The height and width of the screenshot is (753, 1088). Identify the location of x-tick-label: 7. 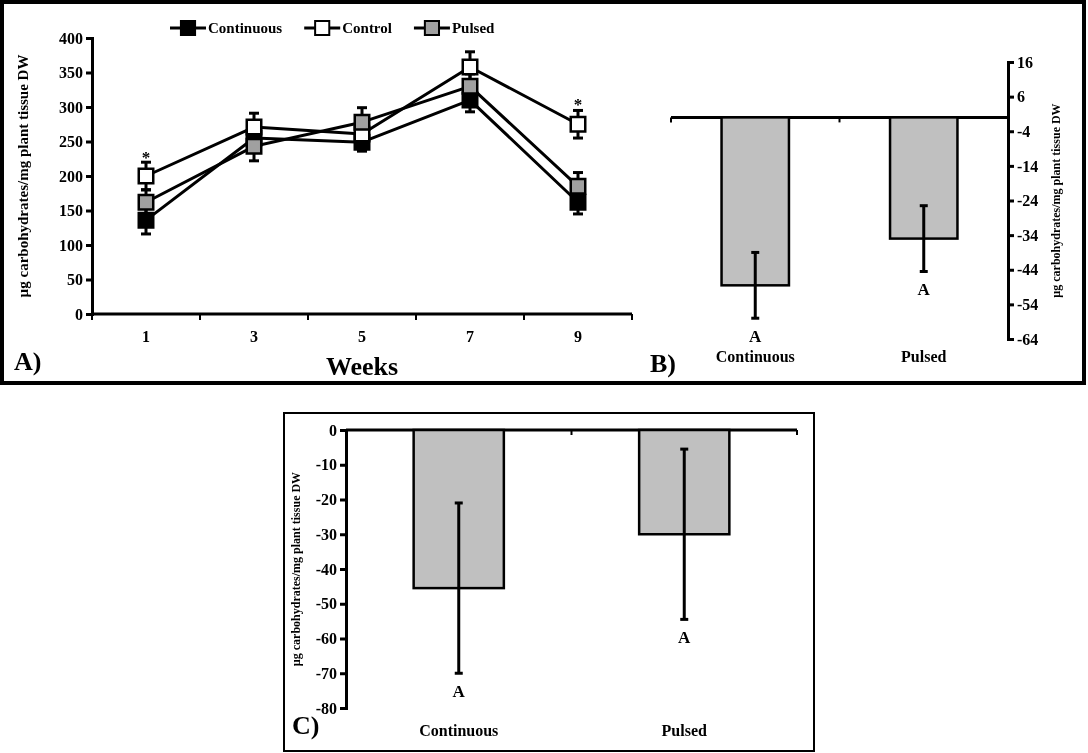
(470, 336).